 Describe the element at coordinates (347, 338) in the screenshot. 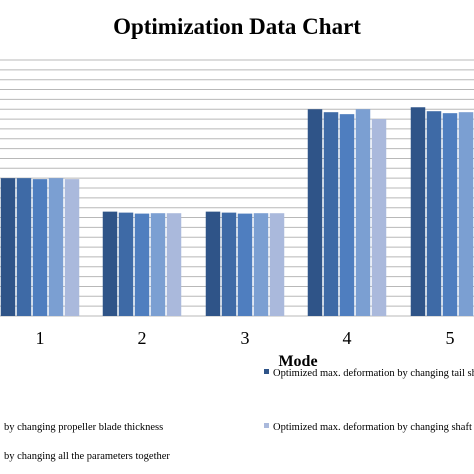

I see `x-tick-label: 4` at that location.